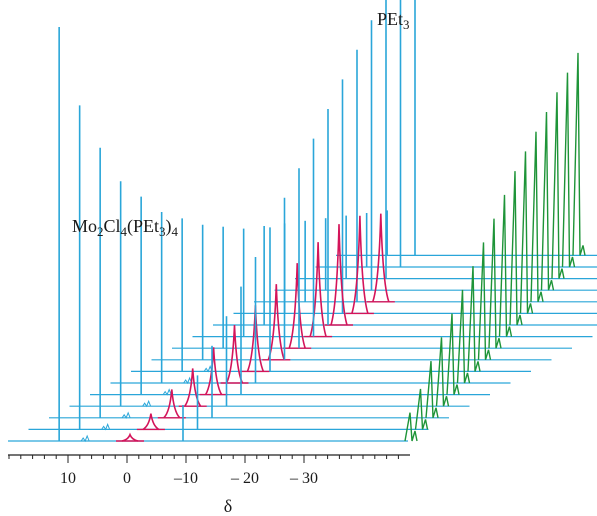  What do you see at coordinates (127, 478) in the screenshot?
I see `x-tick-label: 0` at bounding box center [127, 478].